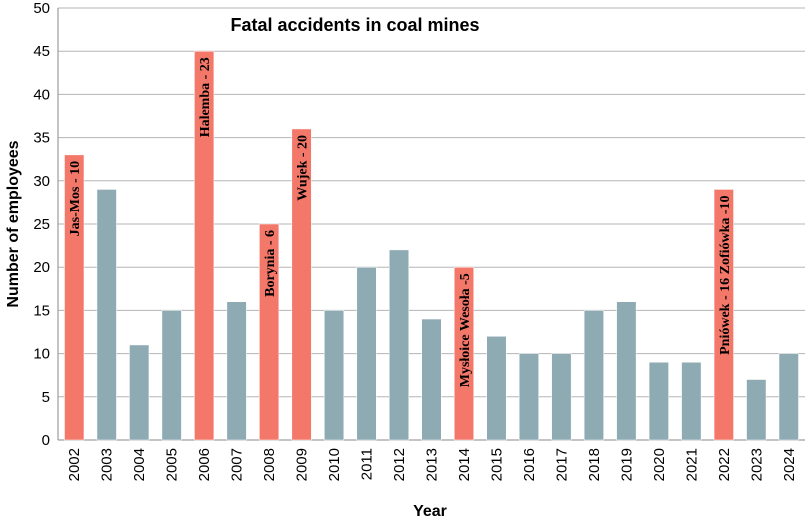  I want to click on x-tick-label: 2018, so click(594, 464).